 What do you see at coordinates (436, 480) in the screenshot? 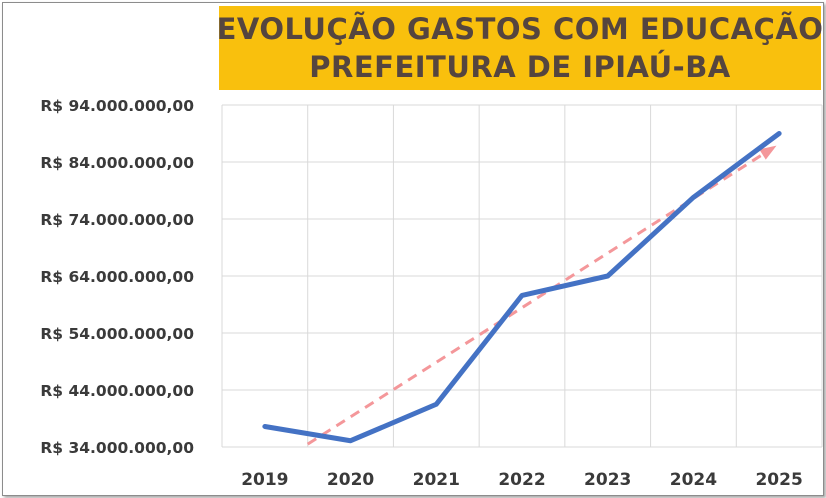
I see `x-tick-label: 2021` at bounding box center [436, 480].